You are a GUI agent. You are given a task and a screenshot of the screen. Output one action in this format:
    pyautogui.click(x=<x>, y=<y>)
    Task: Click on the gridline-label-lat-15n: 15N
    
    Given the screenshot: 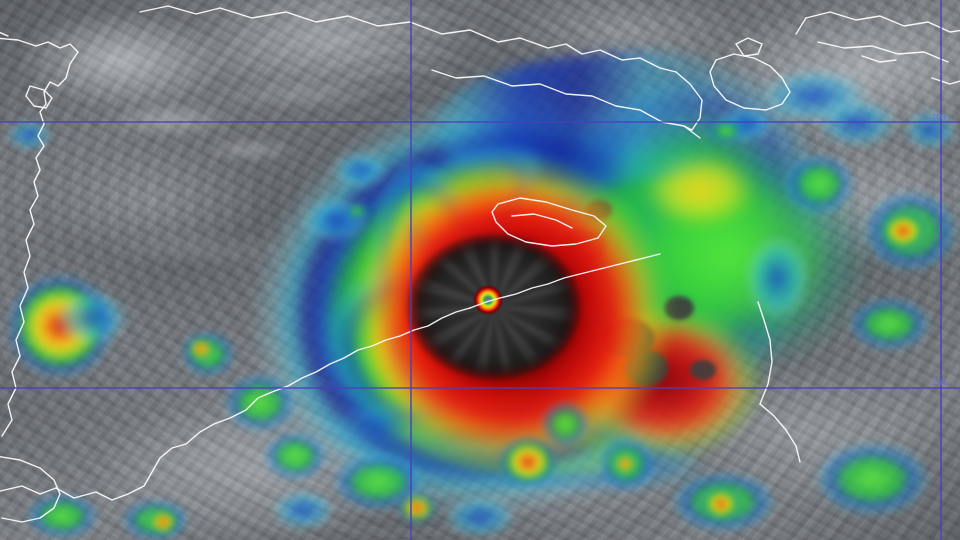 What is the action you would take?
    pyautogui.click(x=939, y=383)
    